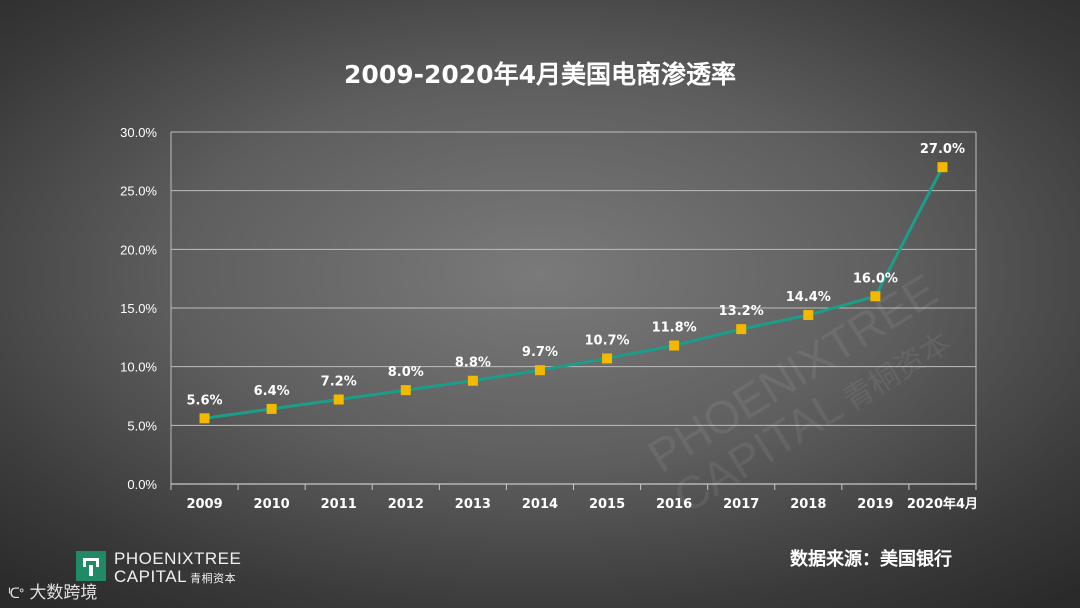 The image size is (1080, 608). I want to click on y-tick-label: 15.0%, so click(138, 308).